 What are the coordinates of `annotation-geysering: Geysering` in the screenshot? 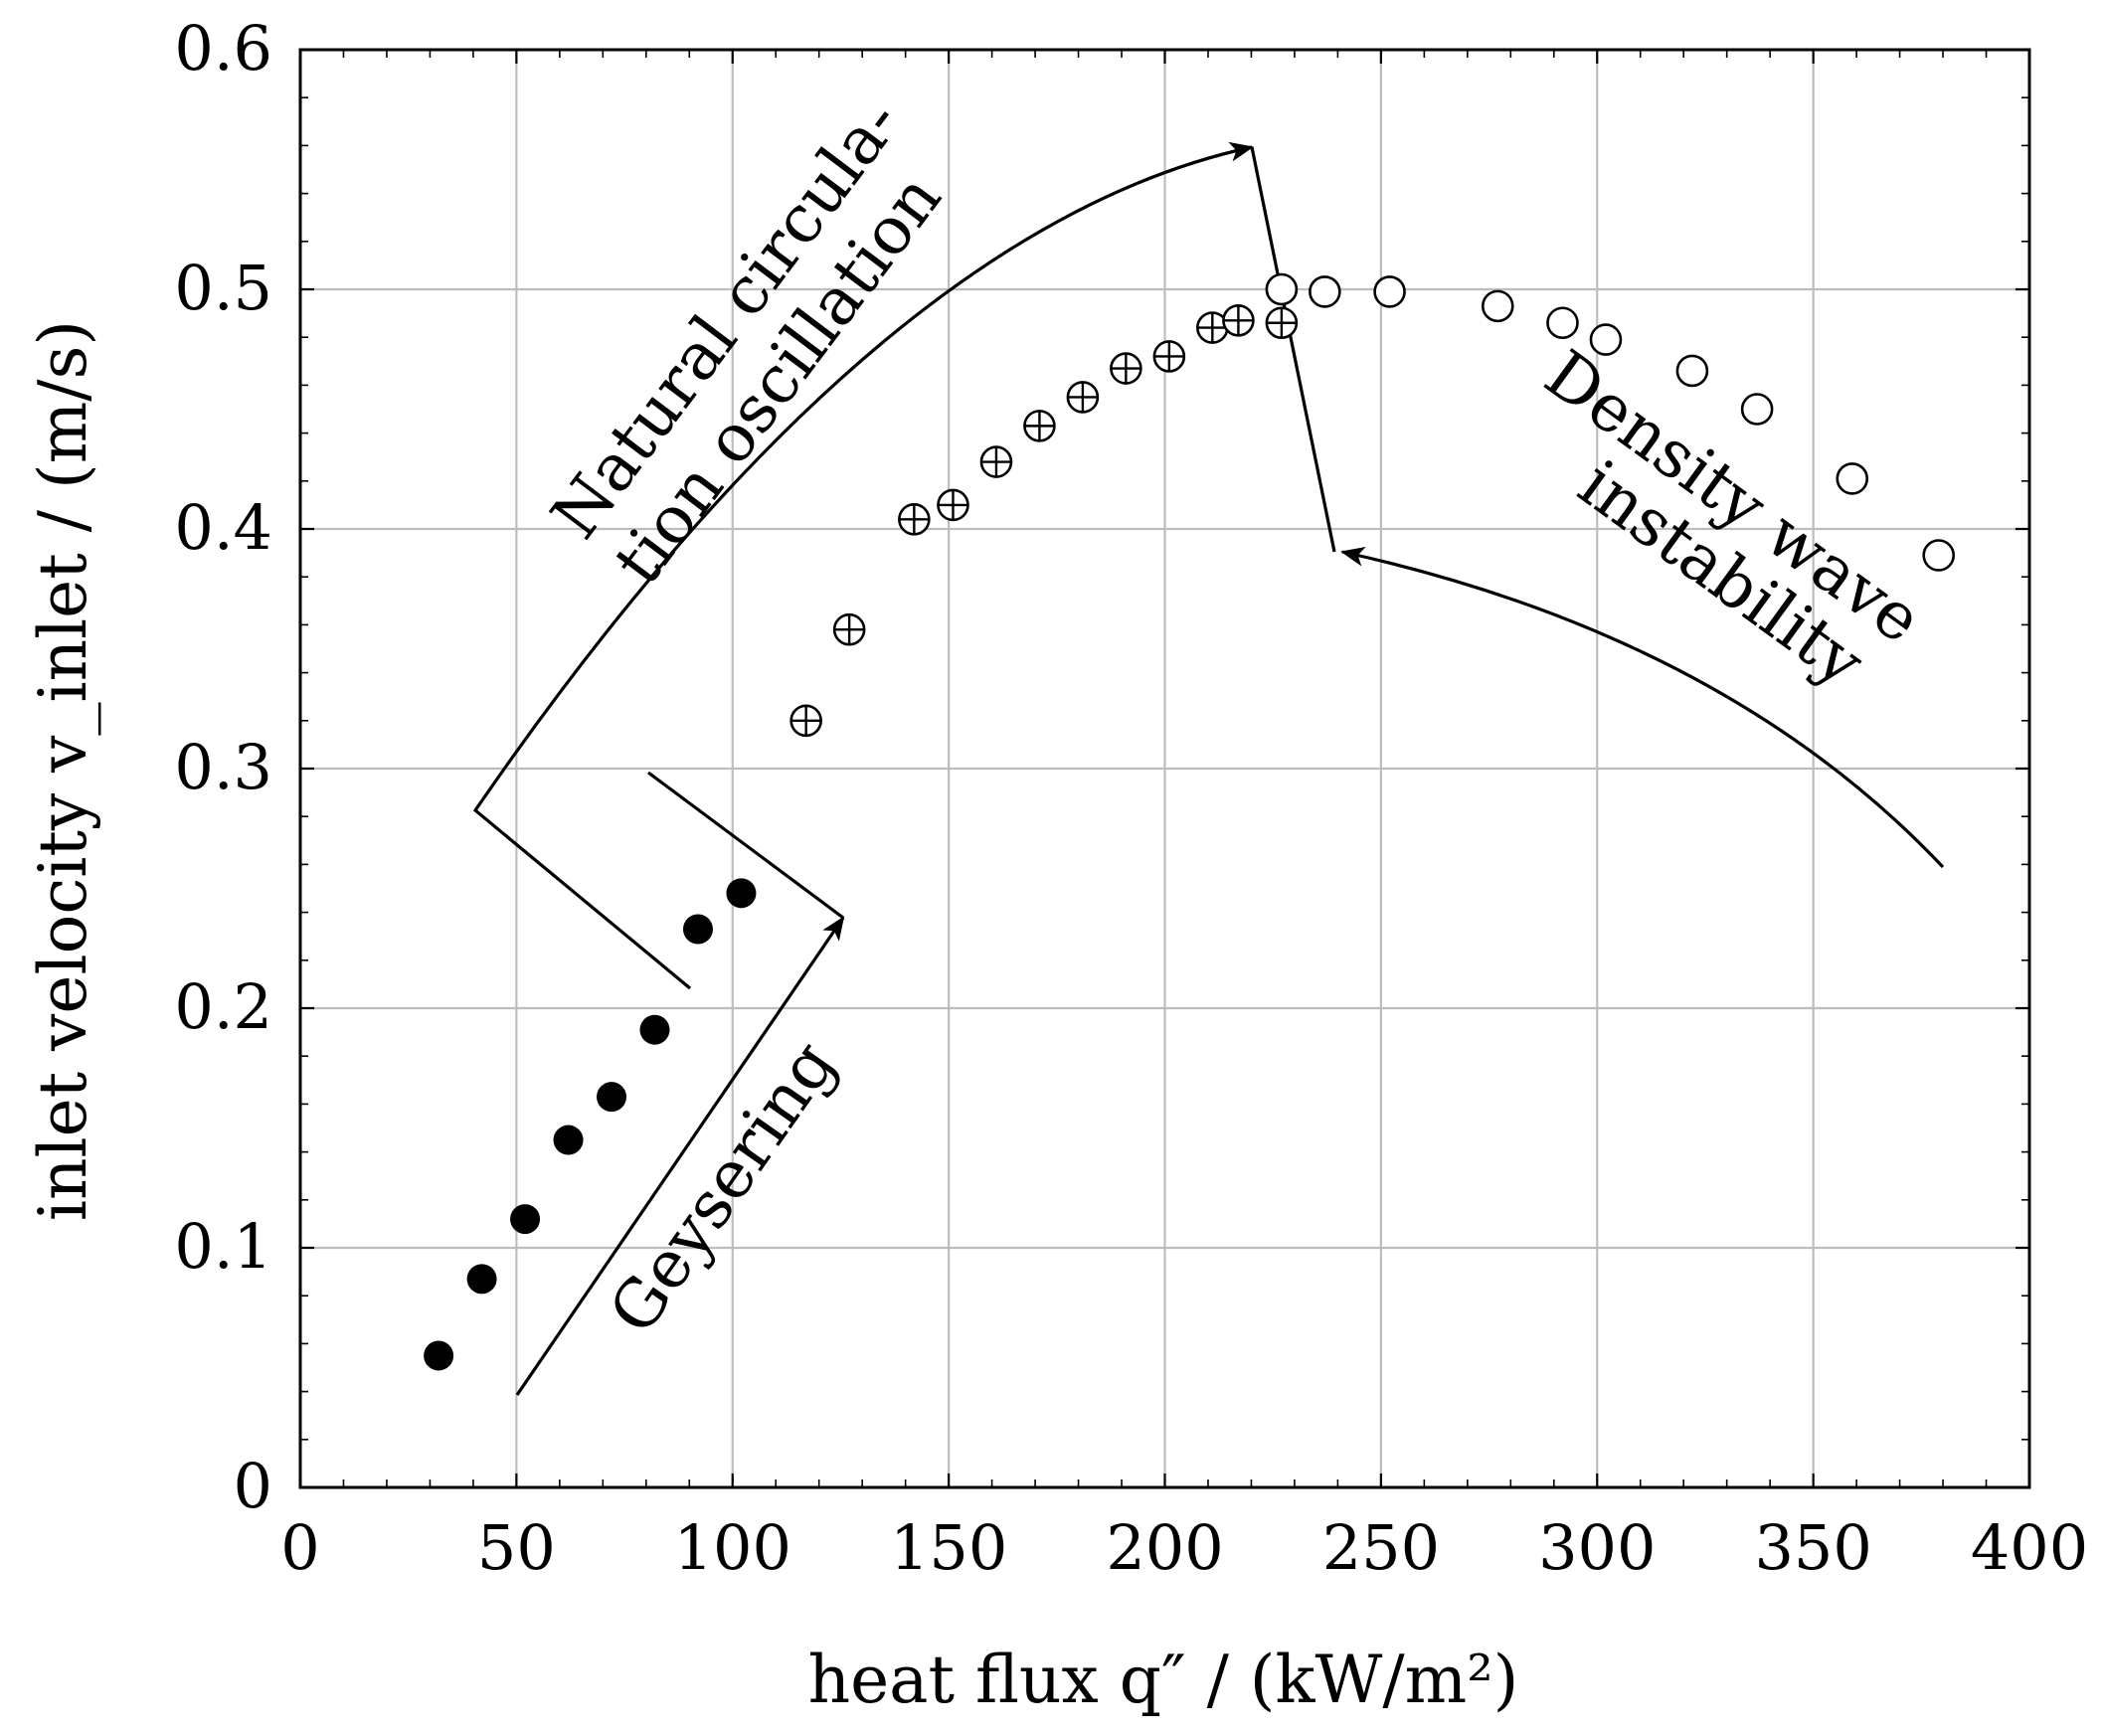 It's located at (723, 1187).